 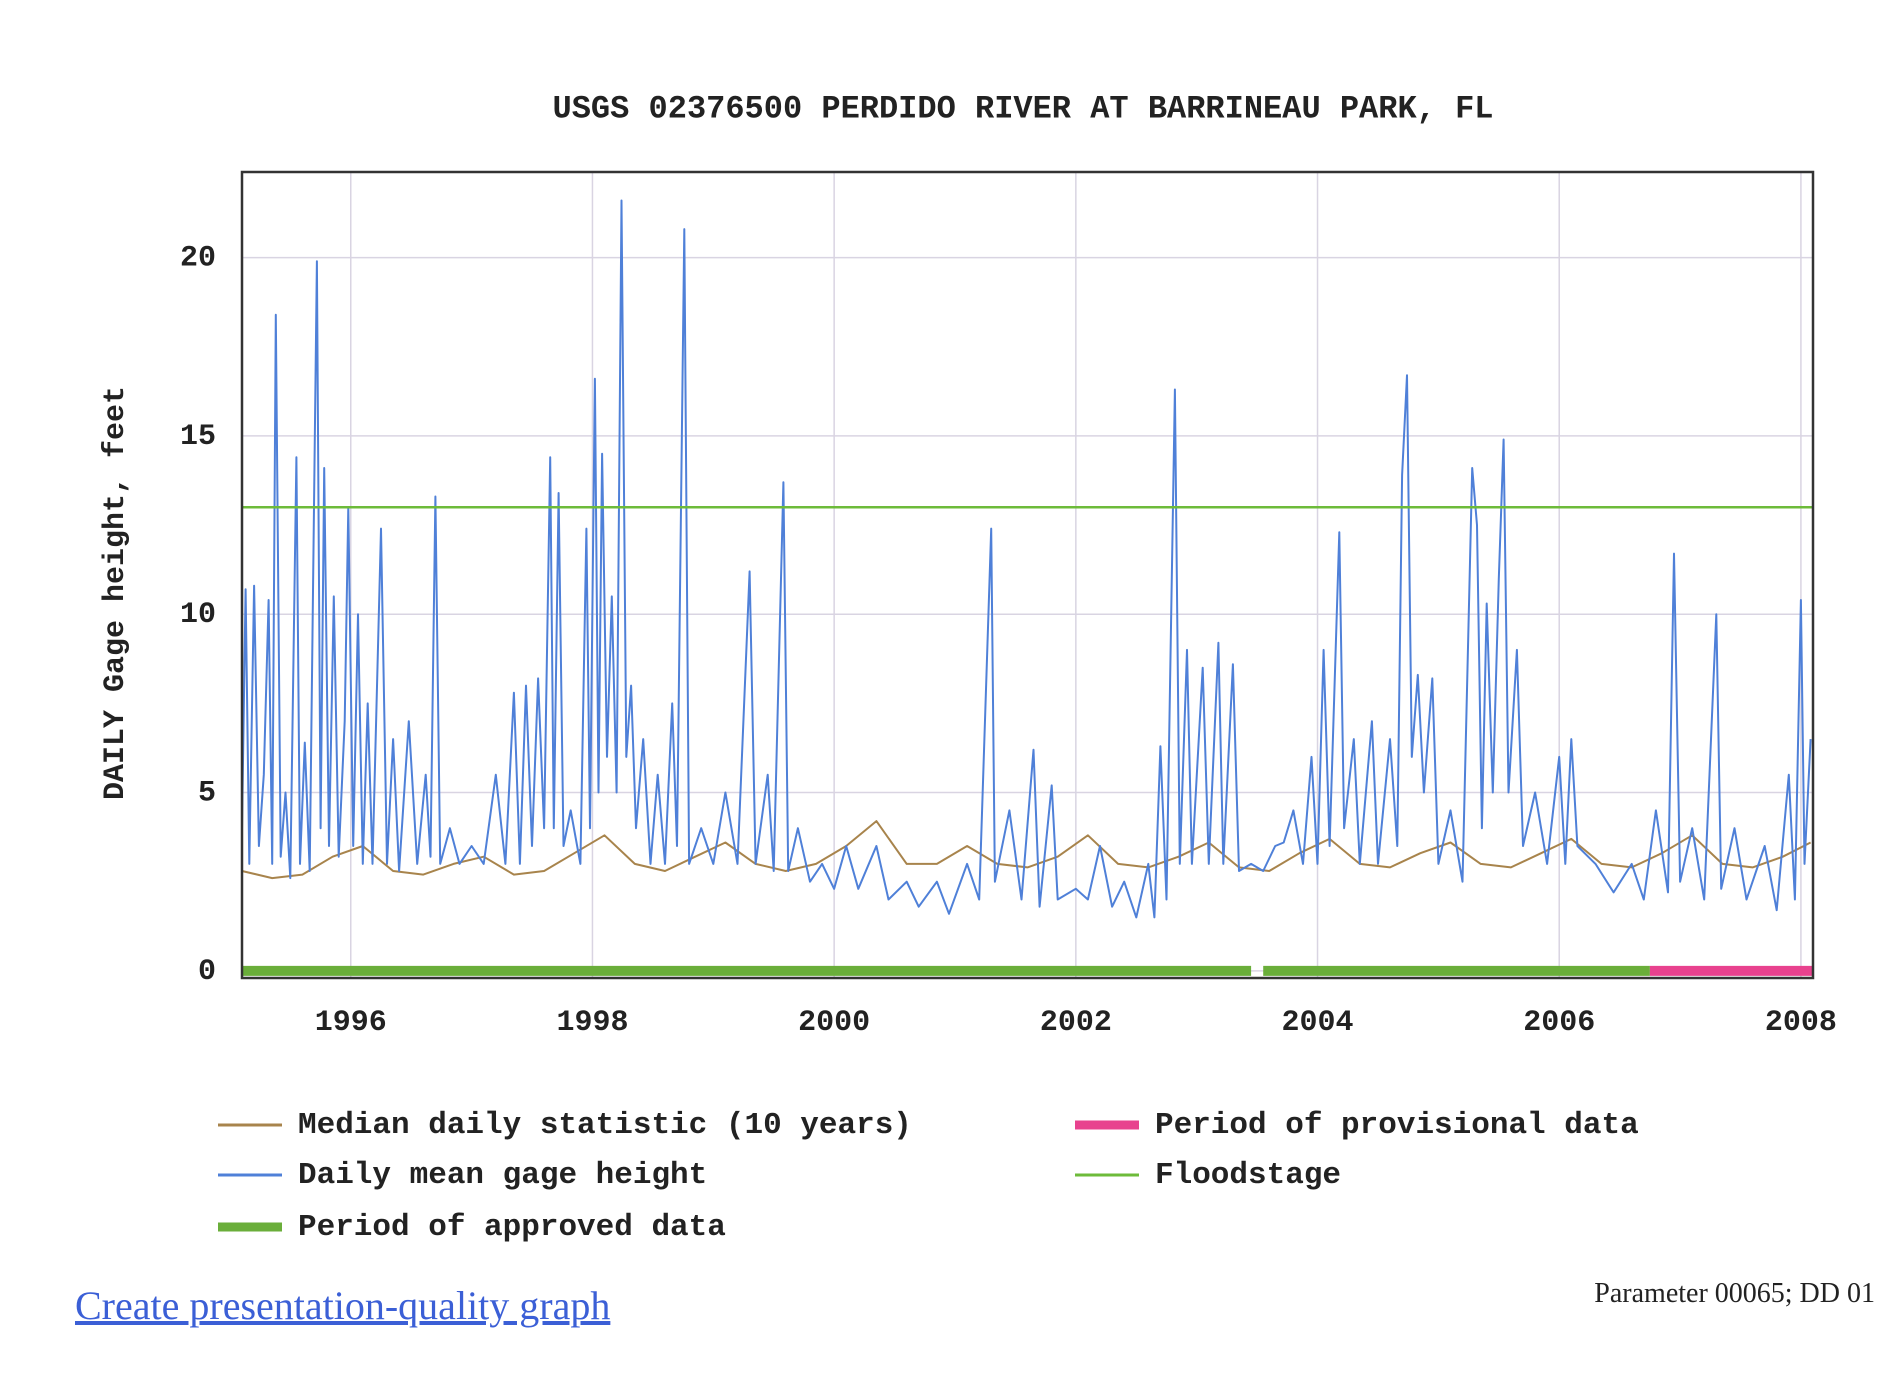 What do you see at coordinates (343, 1305) in the screenshot?
I see `graph-link: Create presentation-quality graph` at bounding box center [343, 1305].